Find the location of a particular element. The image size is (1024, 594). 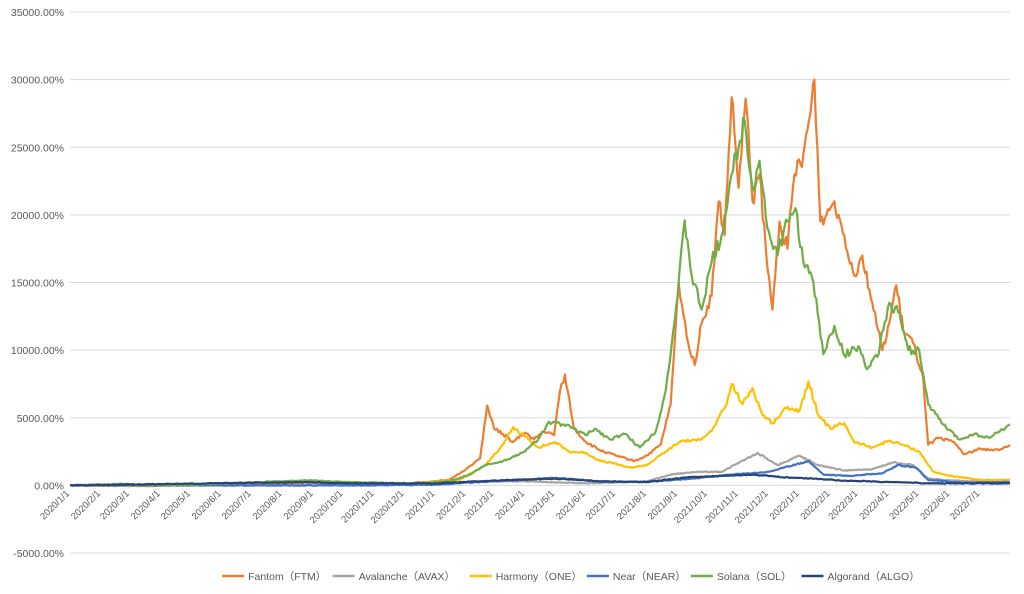

x-tick-label: 2020/5/1 is located at coordinates (176, 505).